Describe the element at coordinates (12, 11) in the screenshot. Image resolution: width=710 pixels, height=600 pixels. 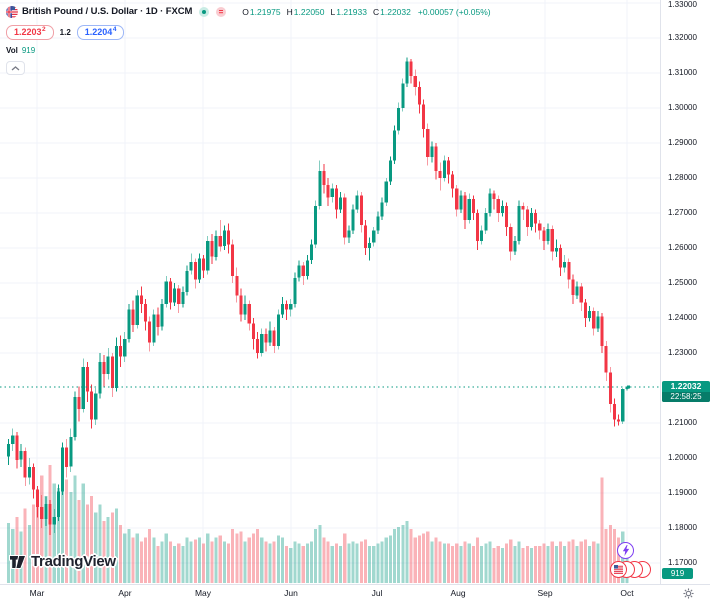
I see `gbpusd-flag-icon` at that location.